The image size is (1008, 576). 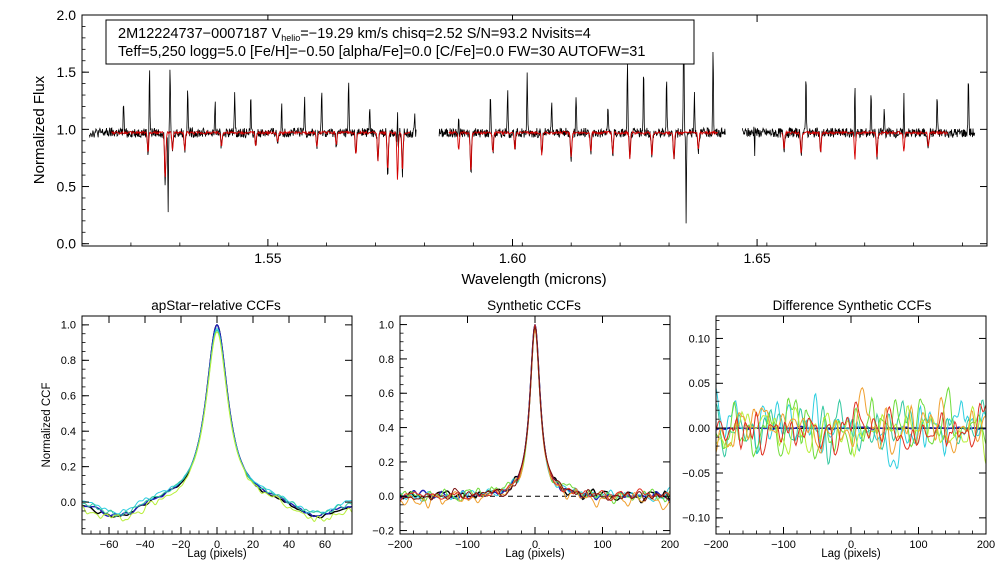 What do you see at coordinates (216, 305) in the screenshot?
I see `apstar-ccf-title: apStar−relative CCFs` at bounding box center [216, 305].